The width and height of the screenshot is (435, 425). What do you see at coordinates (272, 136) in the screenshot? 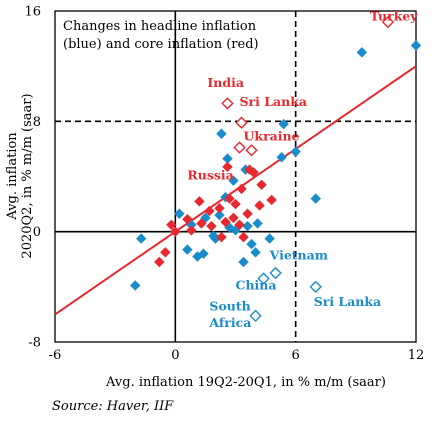
I see `country-label: Ukraine` at bounding box center [272, 136].